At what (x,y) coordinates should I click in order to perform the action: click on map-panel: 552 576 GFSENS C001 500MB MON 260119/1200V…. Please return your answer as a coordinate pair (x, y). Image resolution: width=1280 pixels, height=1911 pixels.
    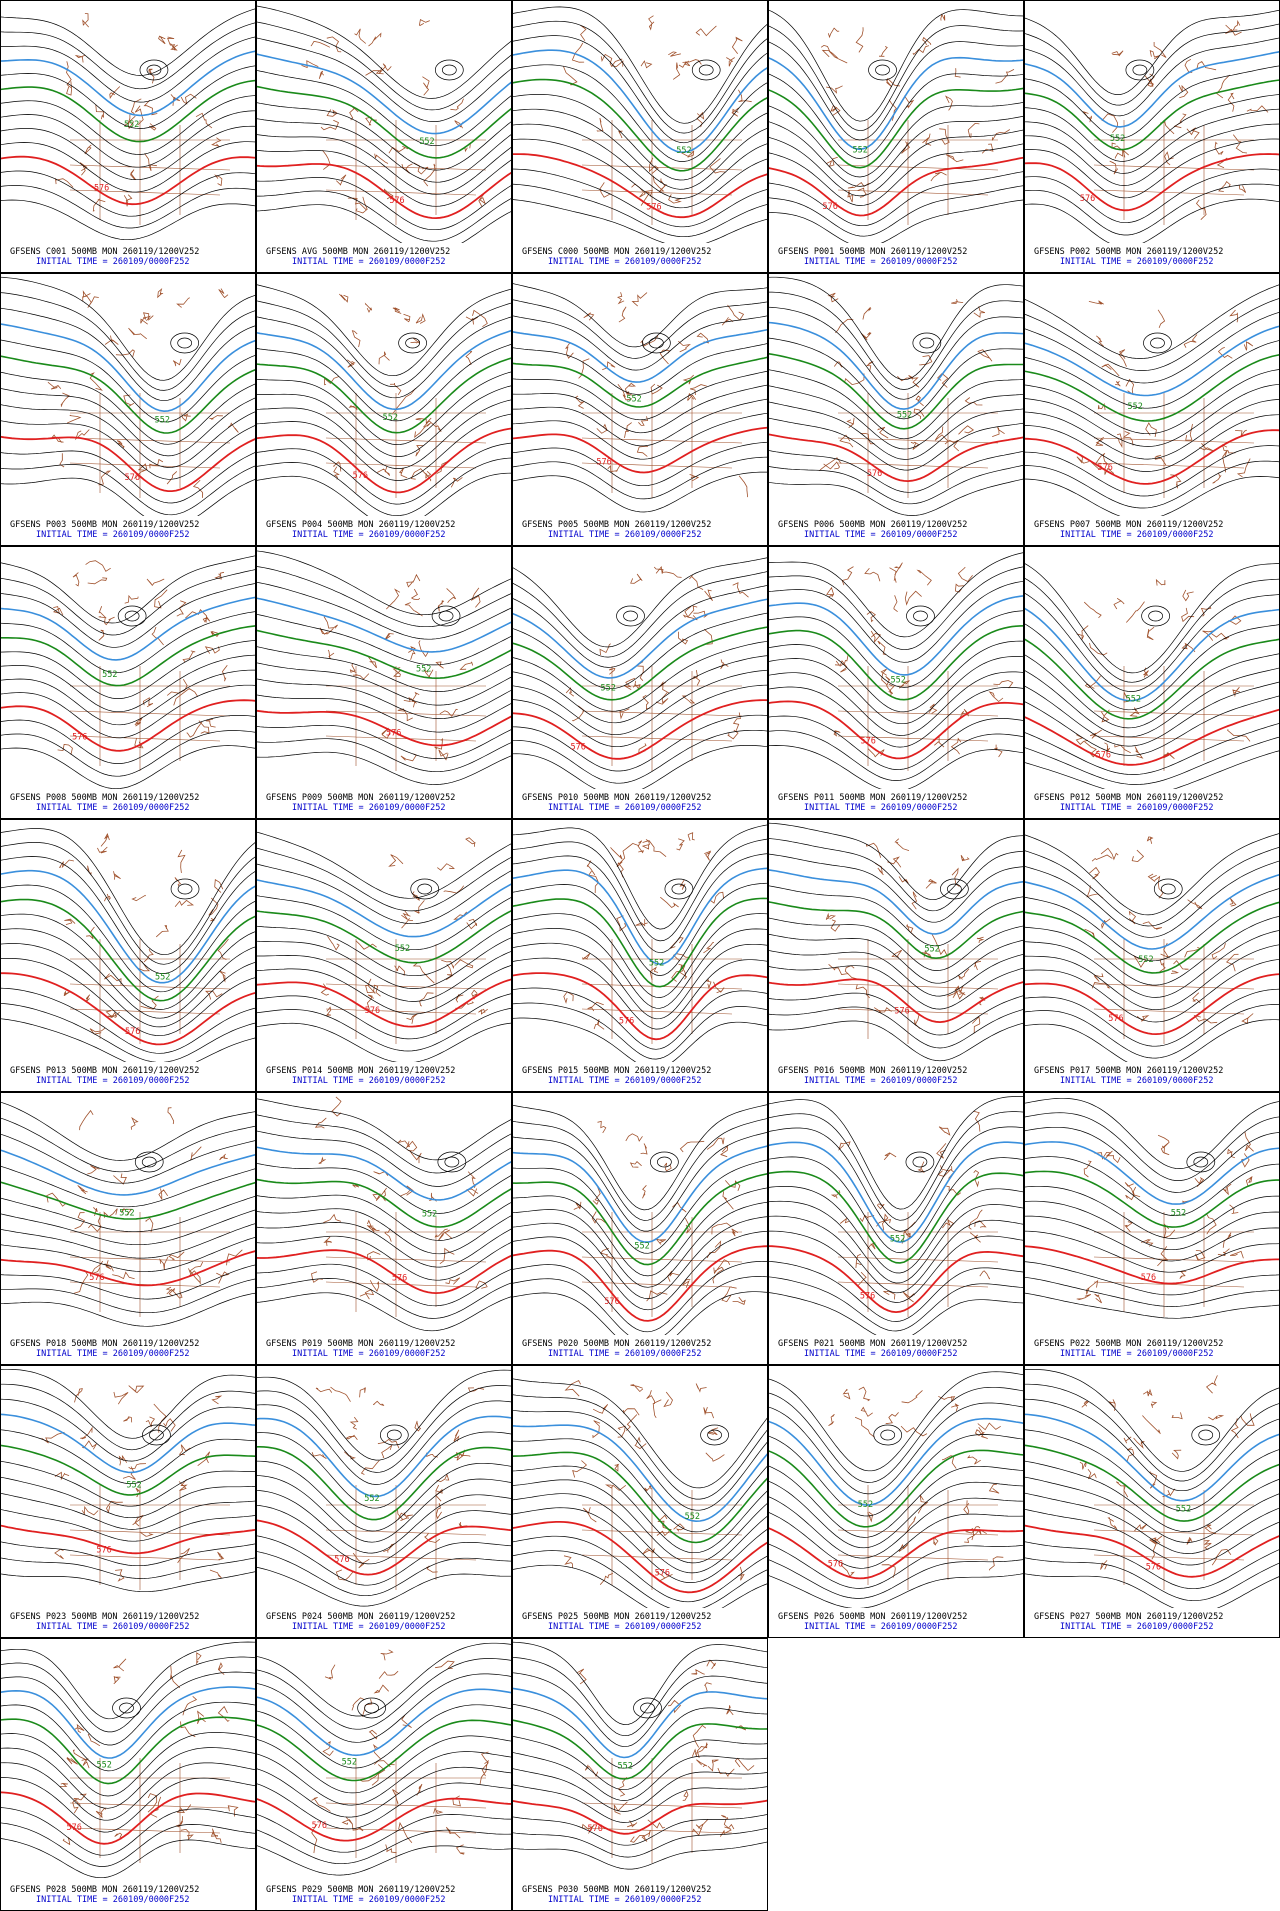
    Looking at the image, I should click on (128, 136).